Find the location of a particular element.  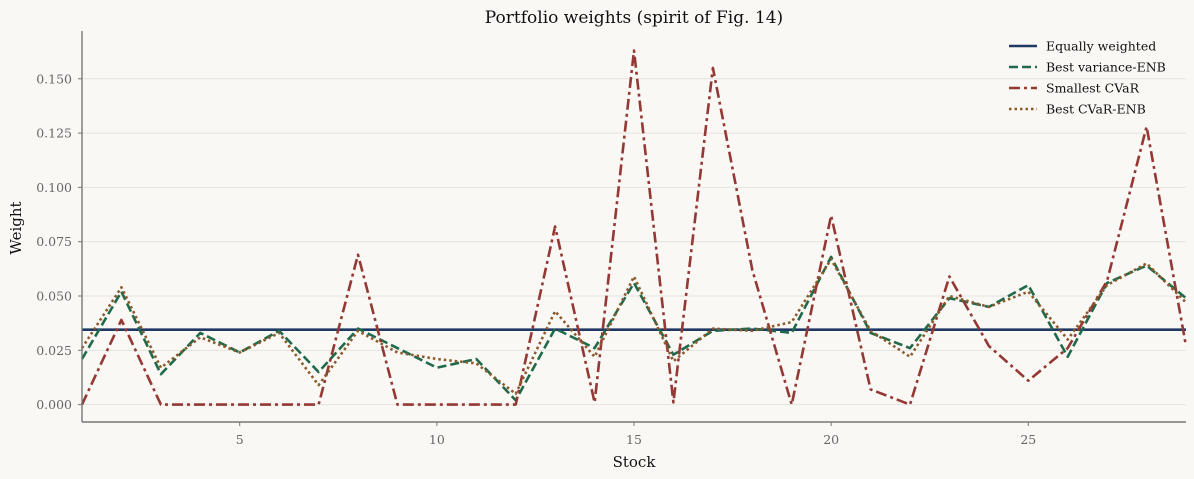

y-tick-label: 0.075 is located at coordinates (54, 241).